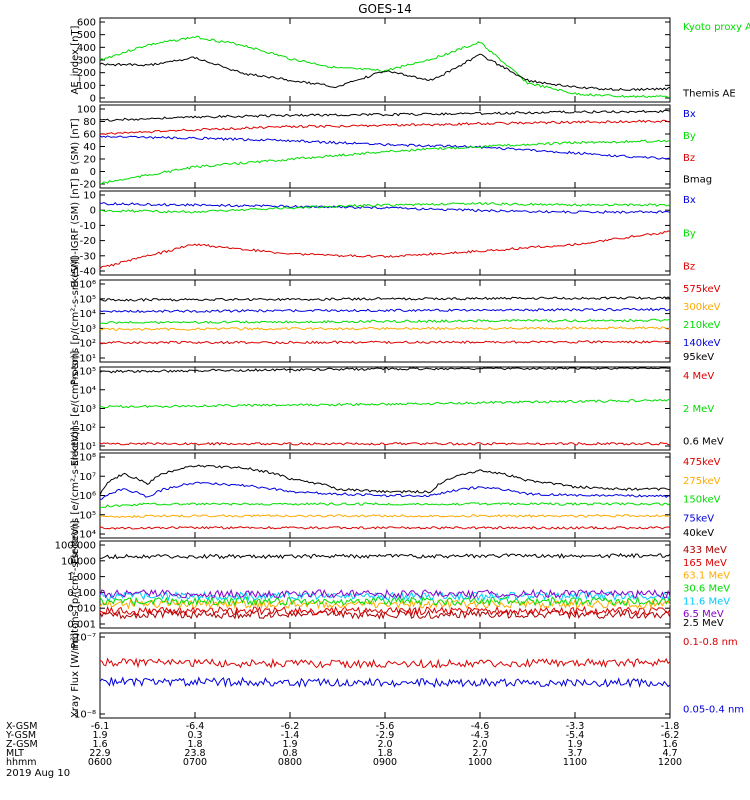 The height and width of the screenshot is (800, 750). What do you see at coordinates (75, 146) in the screenshot?
I see `y-axis-label: B (SM) [nT]` at bounding box center [75, 146].